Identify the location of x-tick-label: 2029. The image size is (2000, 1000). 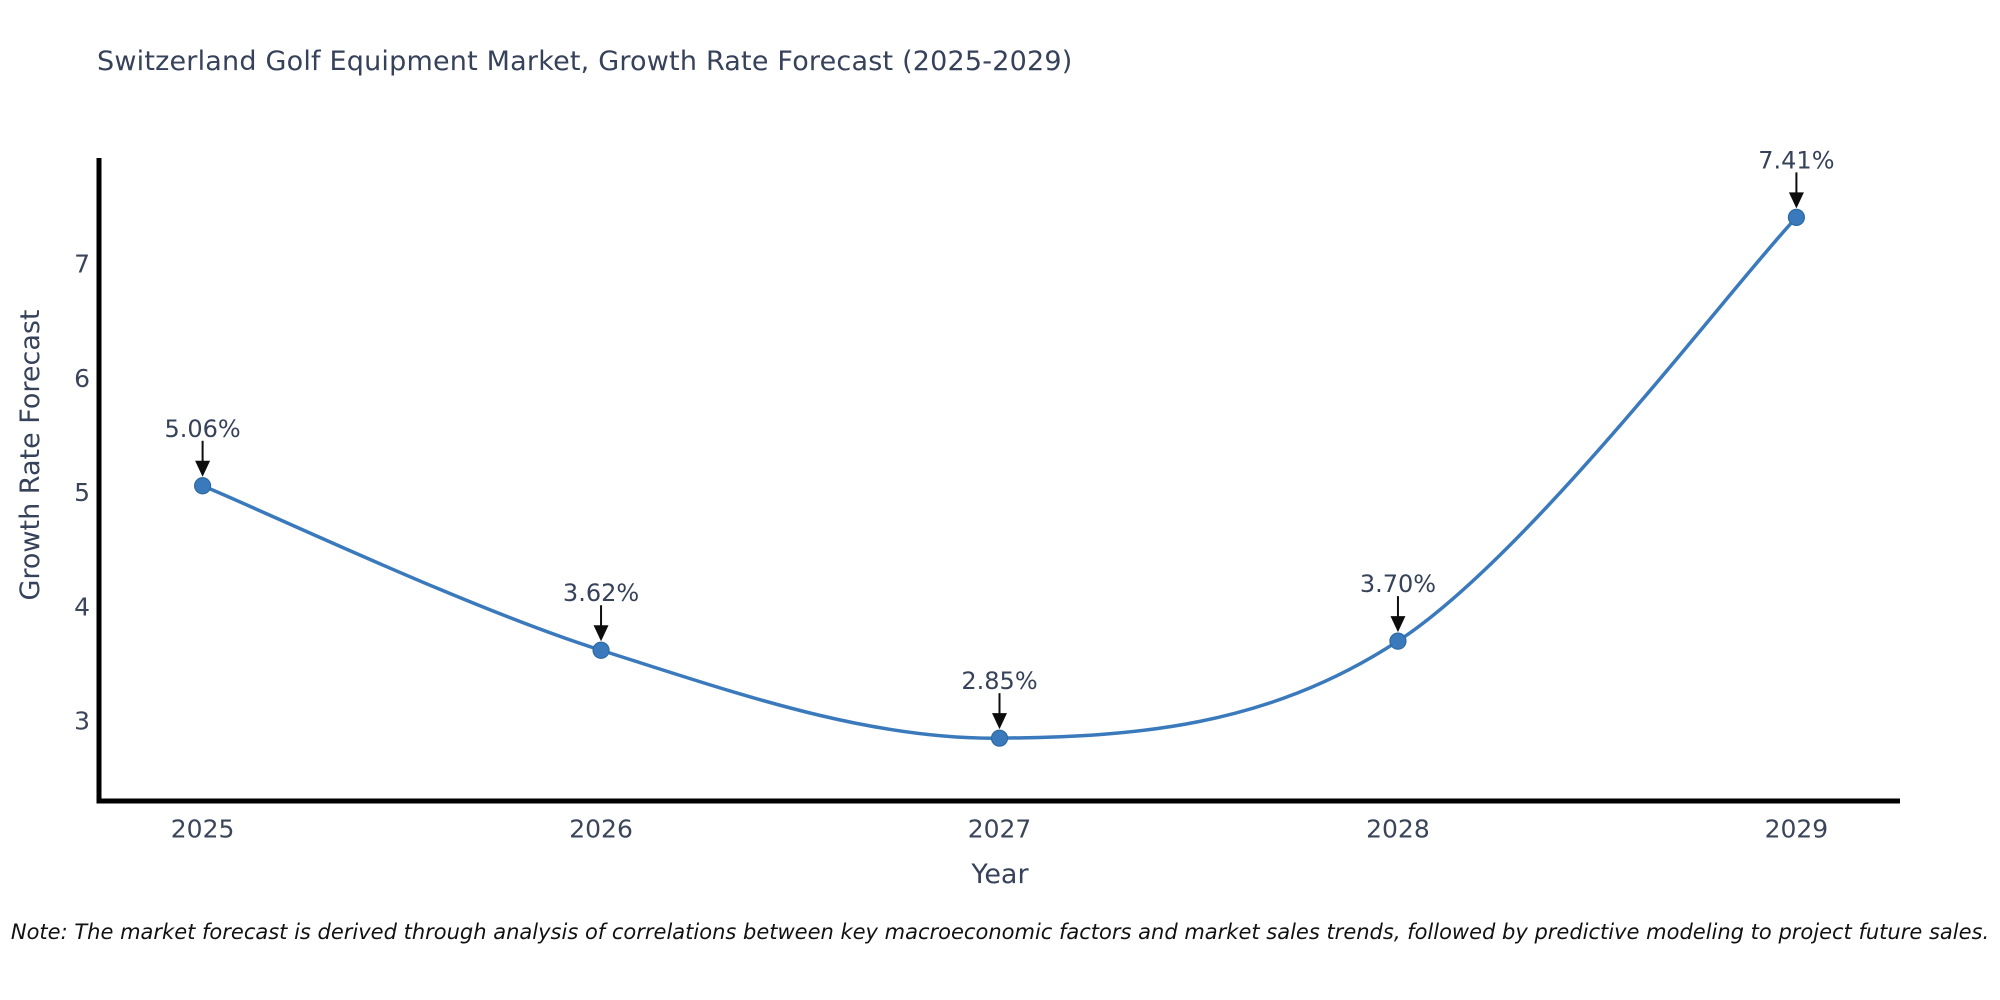
(1797, 829).